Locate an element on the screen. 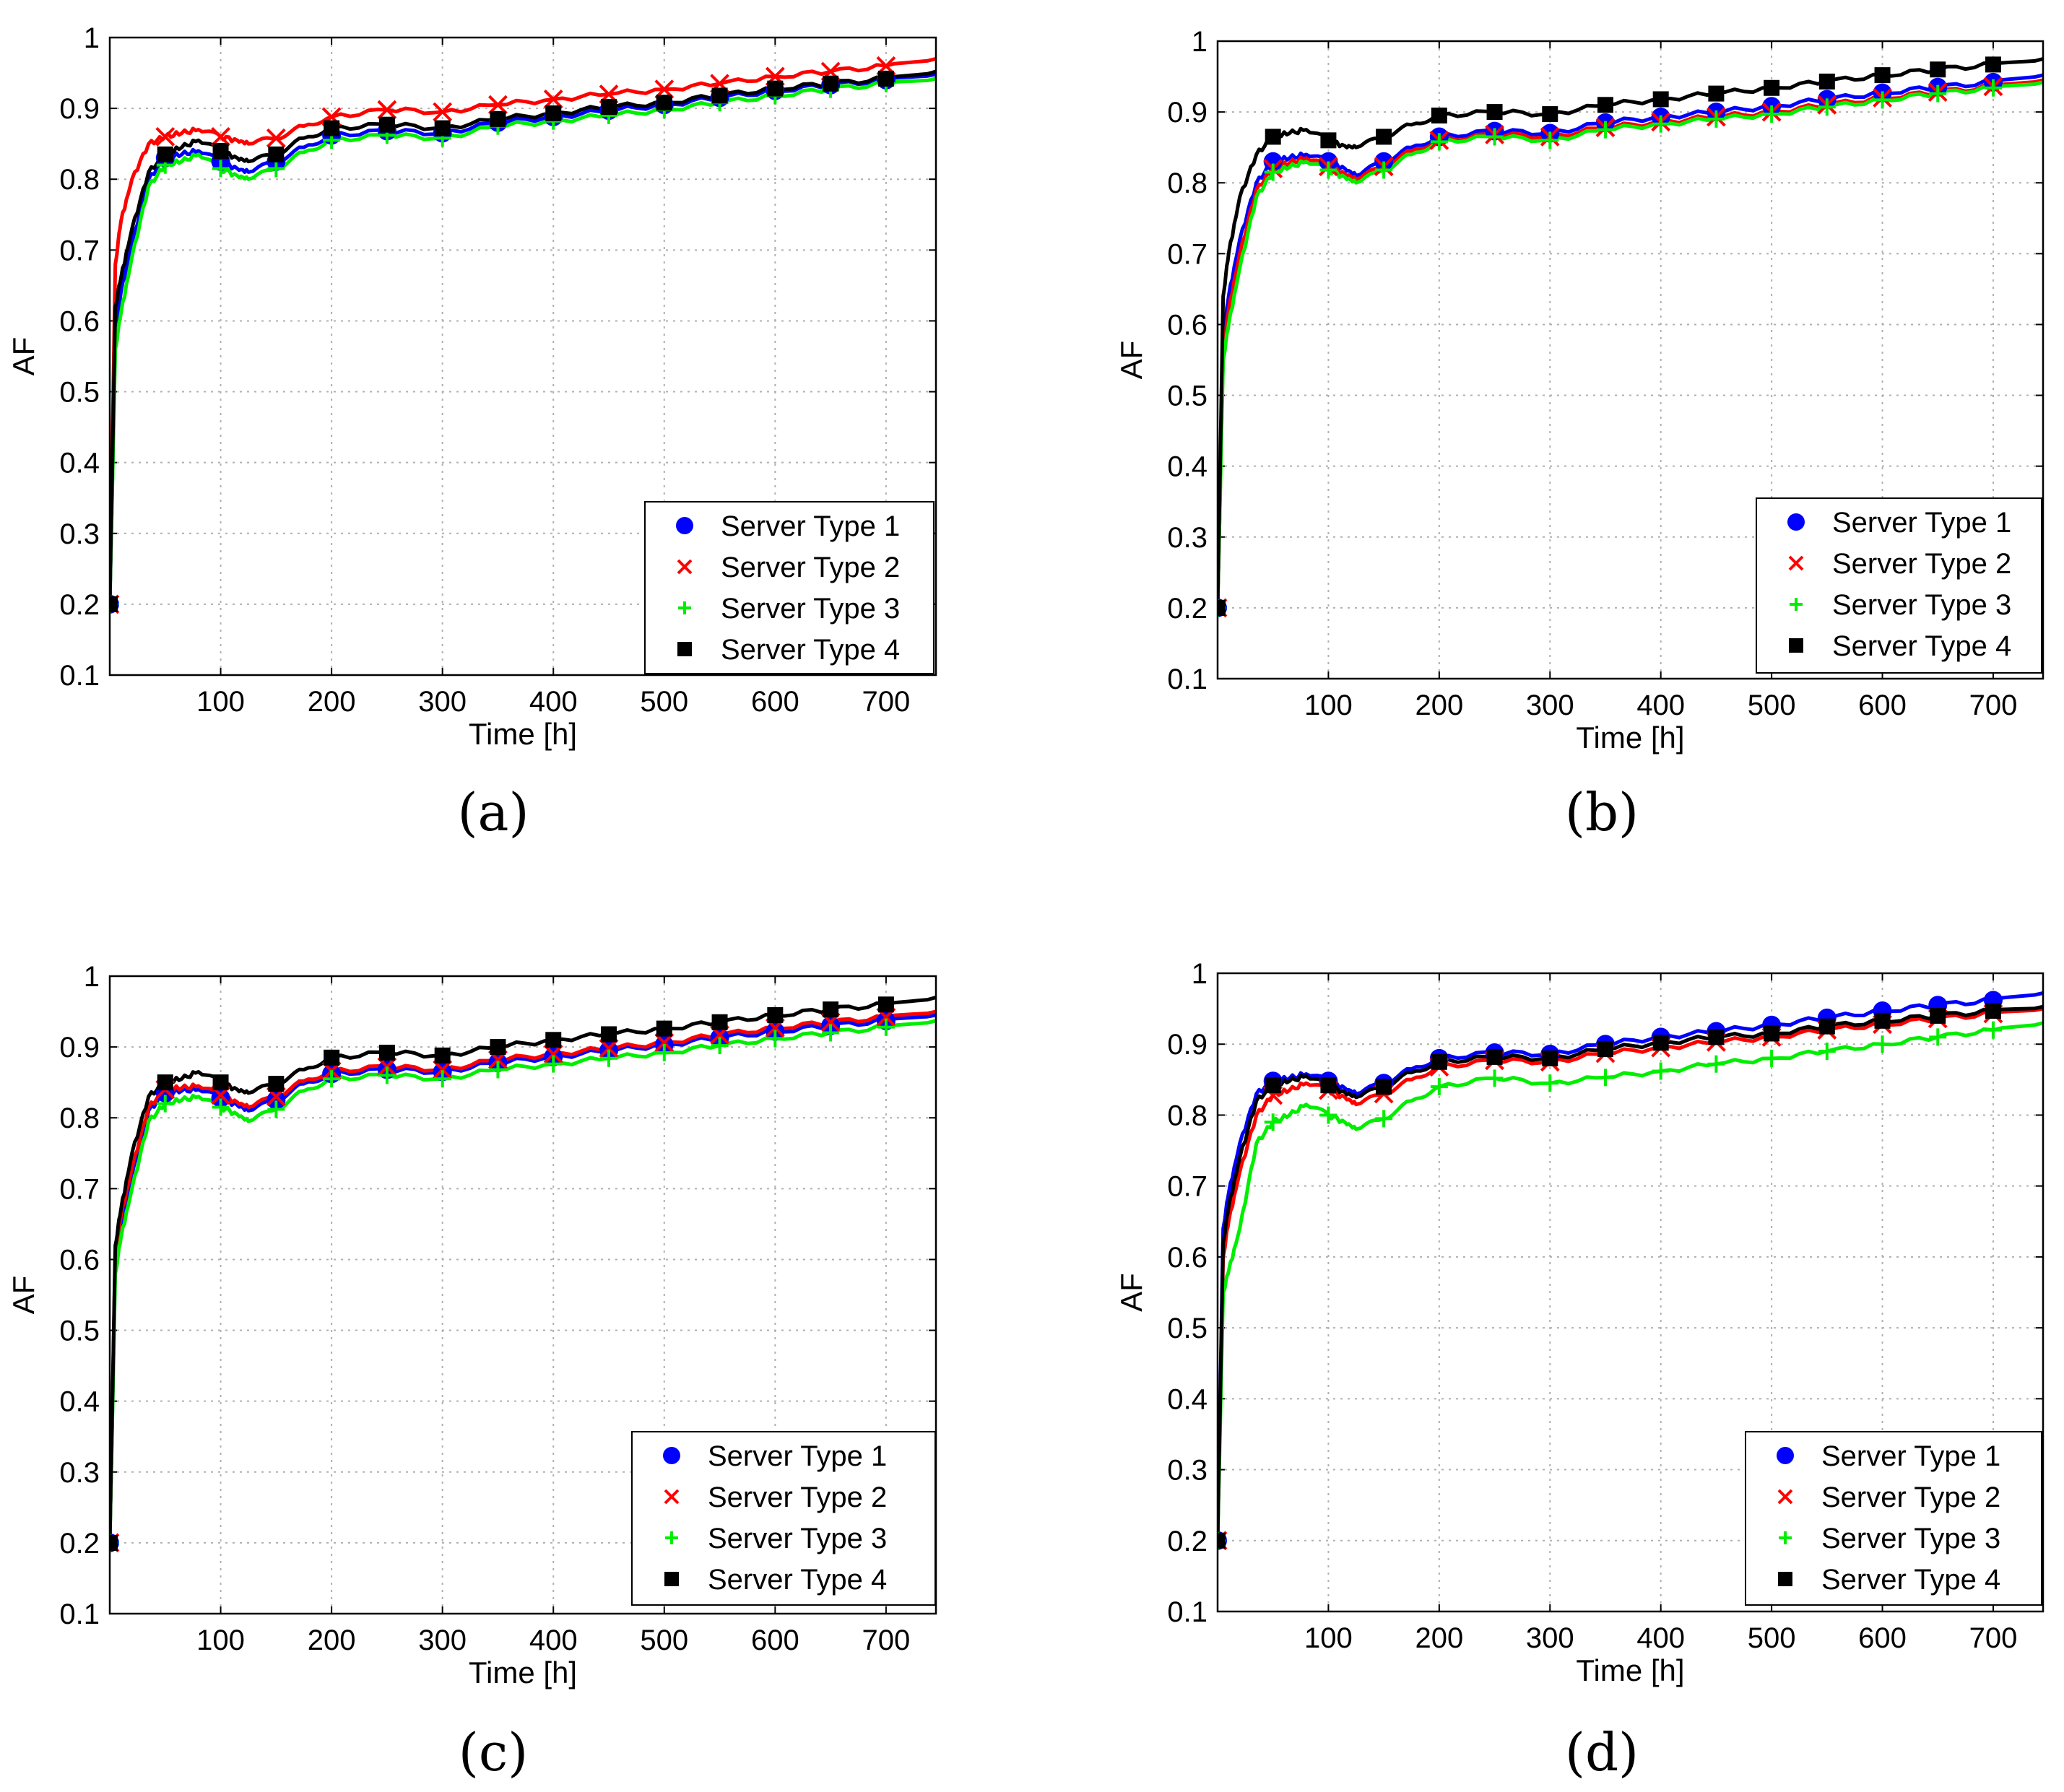 The height and width of the screenshot is (1792, 2064). marker-p4-s4-legend is located at coordinates (1785, 1579).